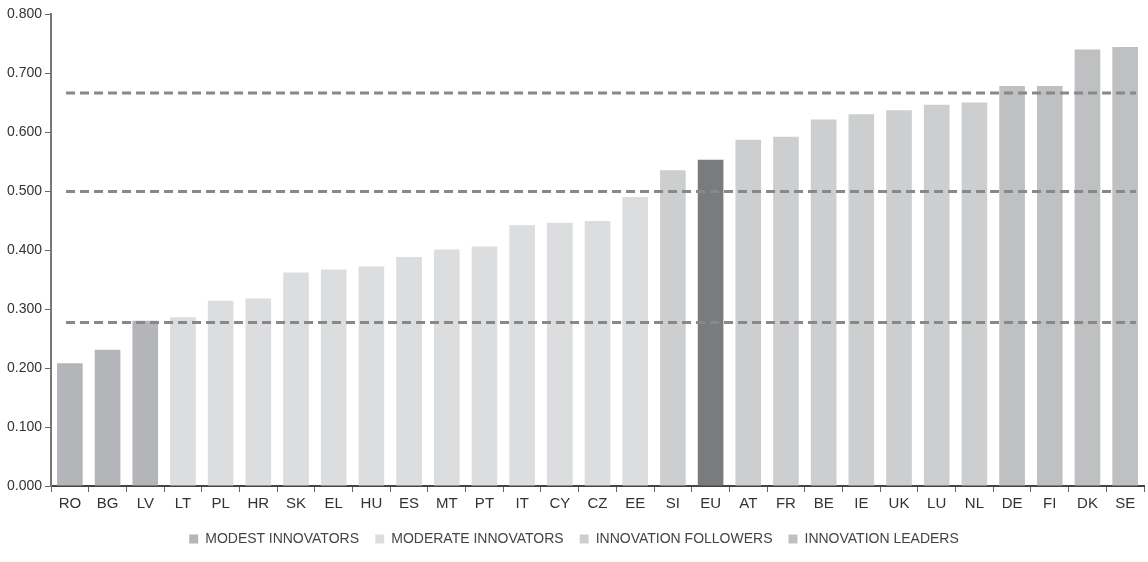 The image size is (1148, 562). Describe the element at coordinates (107, 503) in the screenshot. I see `x-tick-label: BG` at that location.